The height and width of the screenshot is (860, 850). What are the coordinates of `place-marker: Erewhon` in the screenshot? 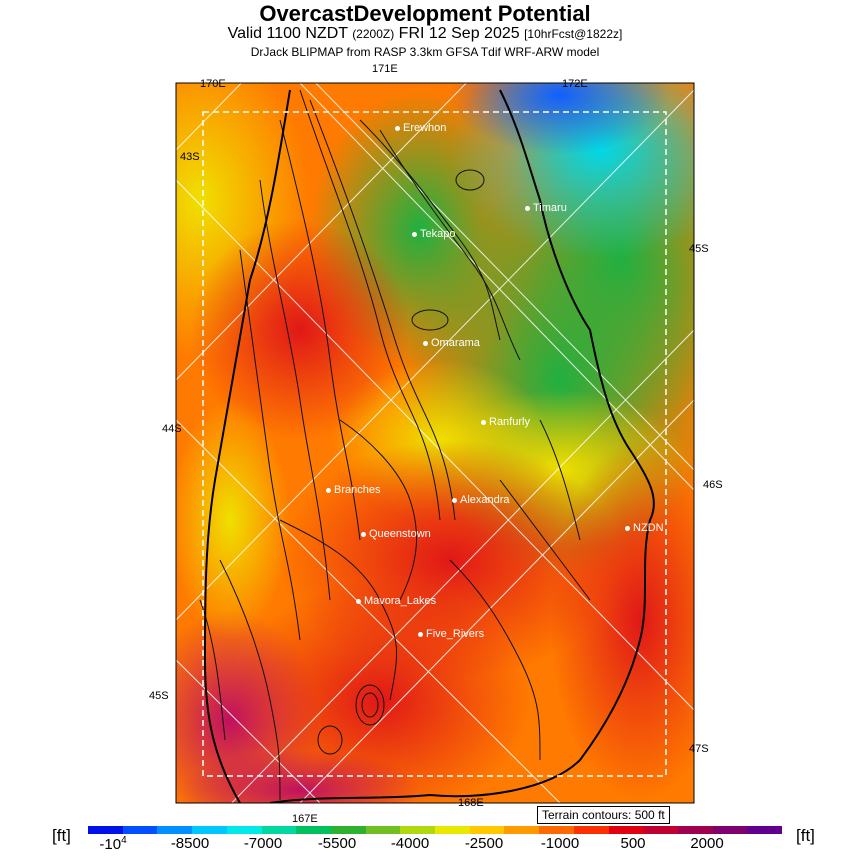 It's located at (420, 128).